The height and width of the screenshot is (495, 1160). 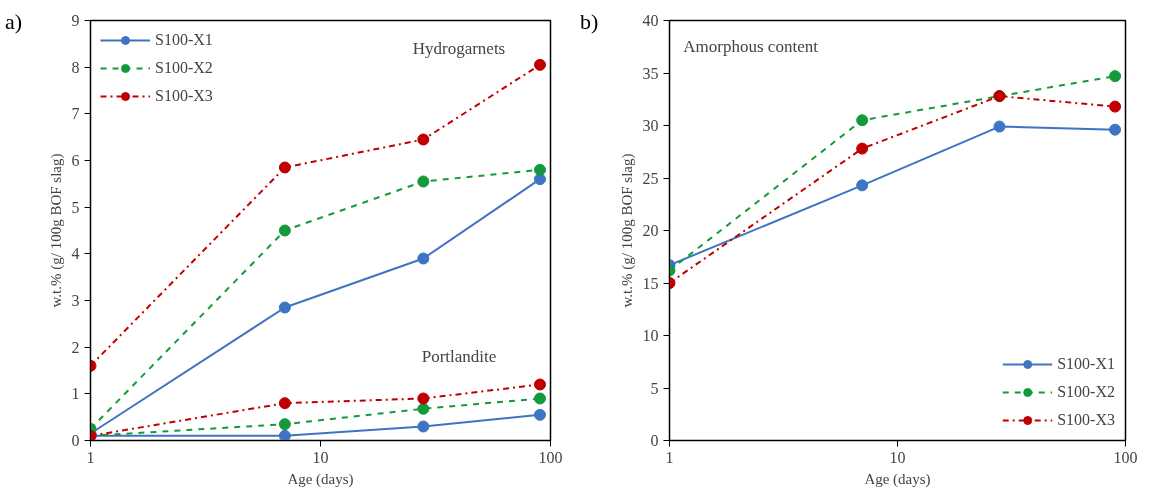 I want to click on y-tick-label: 4, so click(x=75, y=254).